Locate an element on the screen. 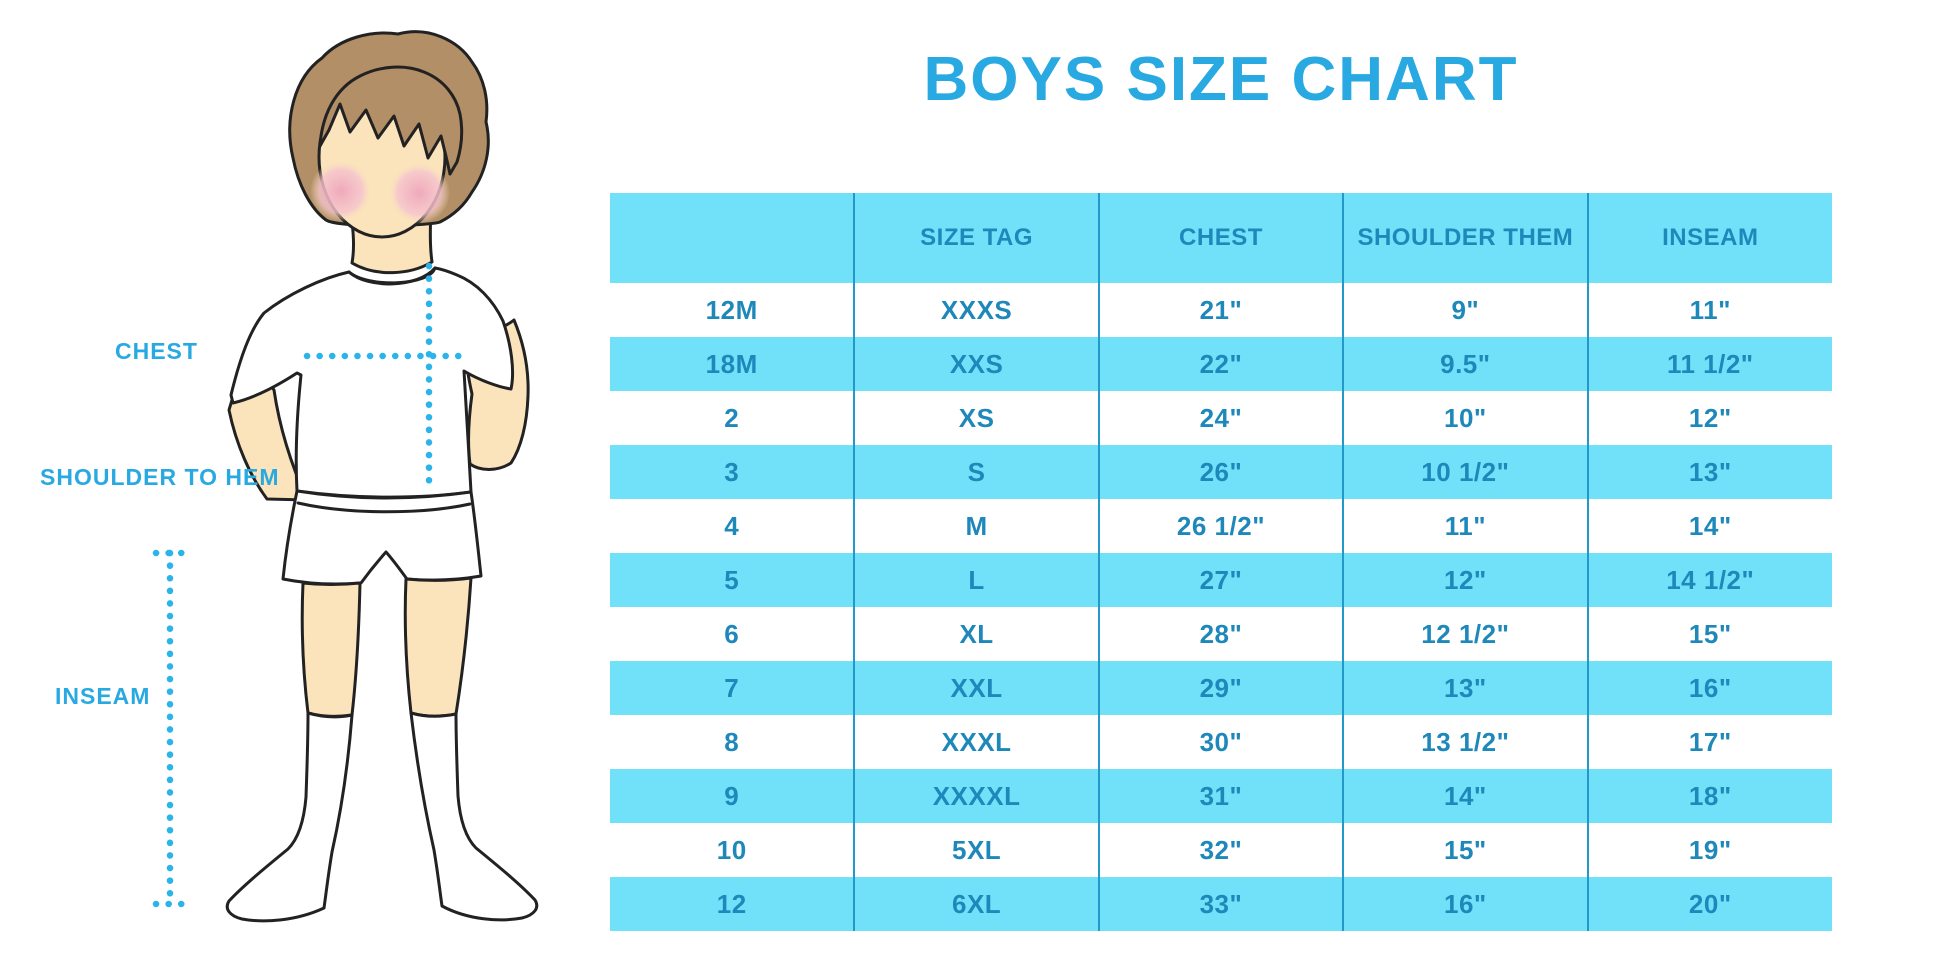 Image resolution: width=1946 pixels, height=973 pixels. size-cell: 6 is located at coordinates (732, 633).